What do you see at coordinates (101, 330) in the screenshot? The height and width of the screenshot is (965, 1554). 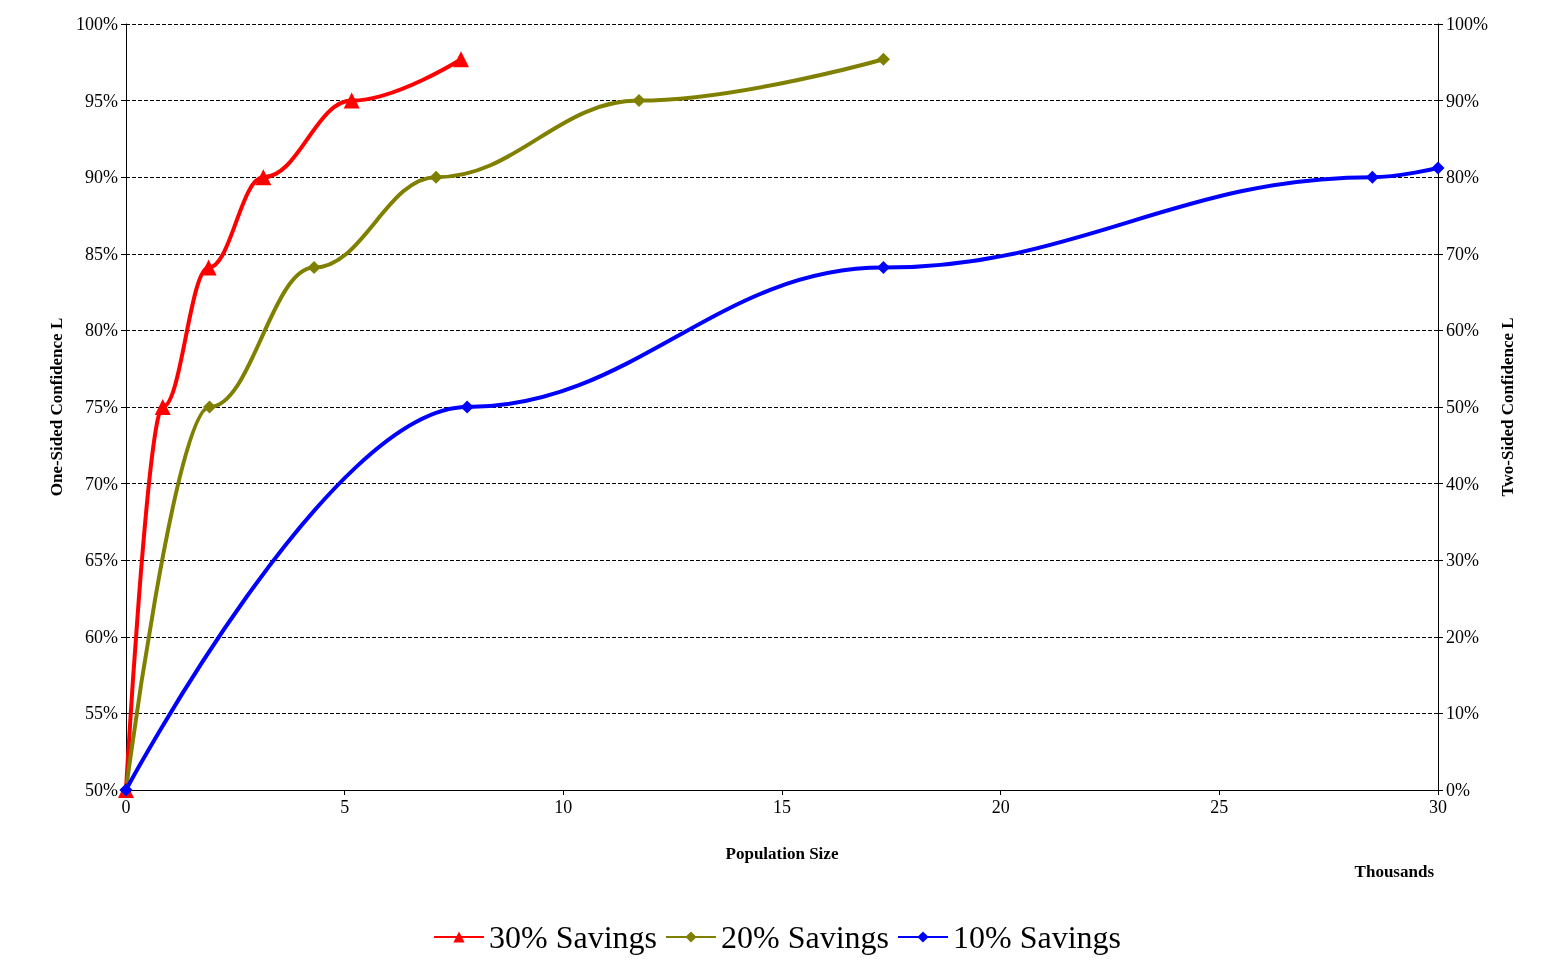 I see `y-tick-label: 80%` at bounding box center [101, 330].